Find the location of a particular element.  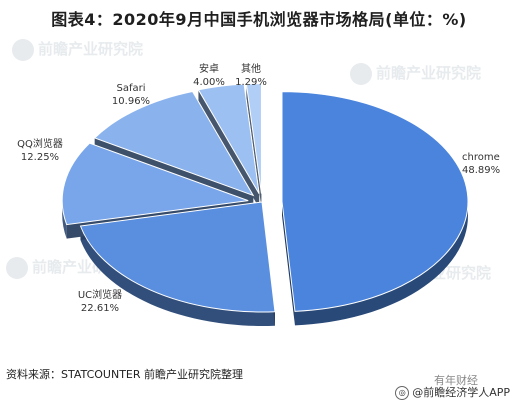

slice-label: Safari is located at coordinates (130, 88).